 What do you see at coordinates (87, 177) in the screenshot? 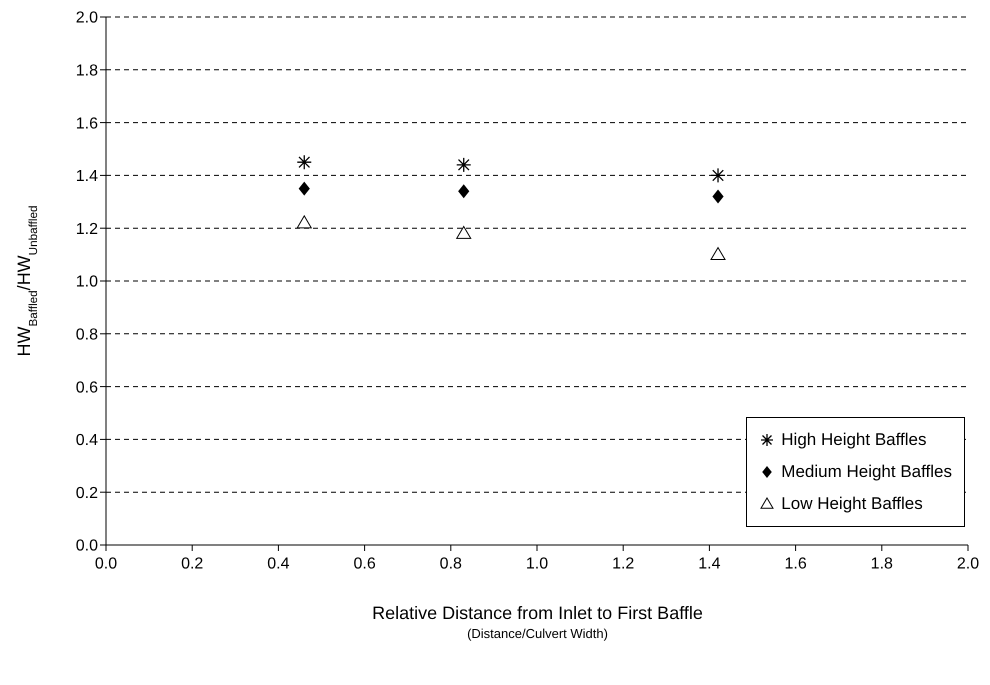
I see `y-tick-label: 1.4` at bounding box center [87, 177].